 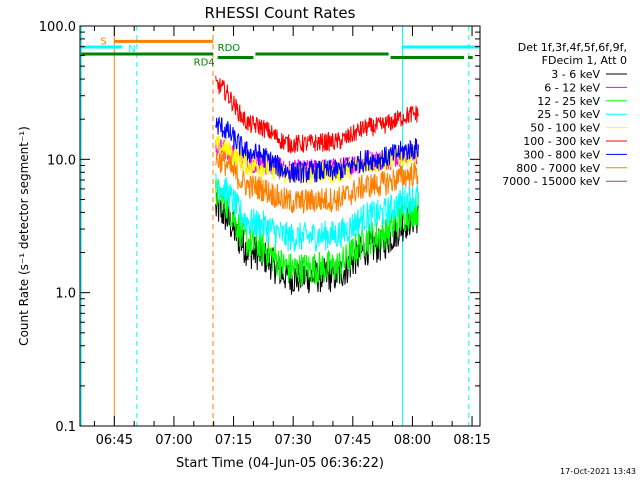 I want to click on legend-entry-label: 25 - 50 keV, so click(x=568, y=114).